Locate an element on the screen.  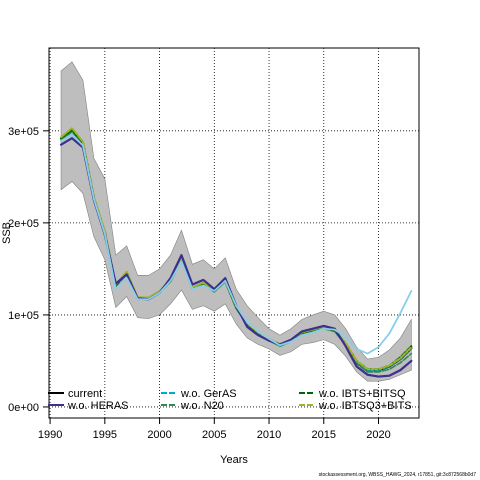
x-tick-label: 2000 is located at coordinates (159, 435).